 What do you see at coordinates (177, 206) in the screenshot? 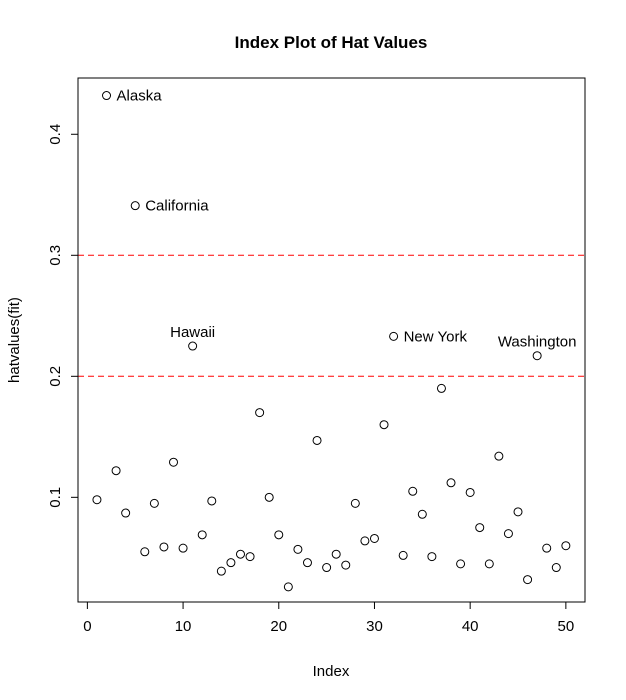
I see `annotation-label: California` at bounding box center [177, 206].